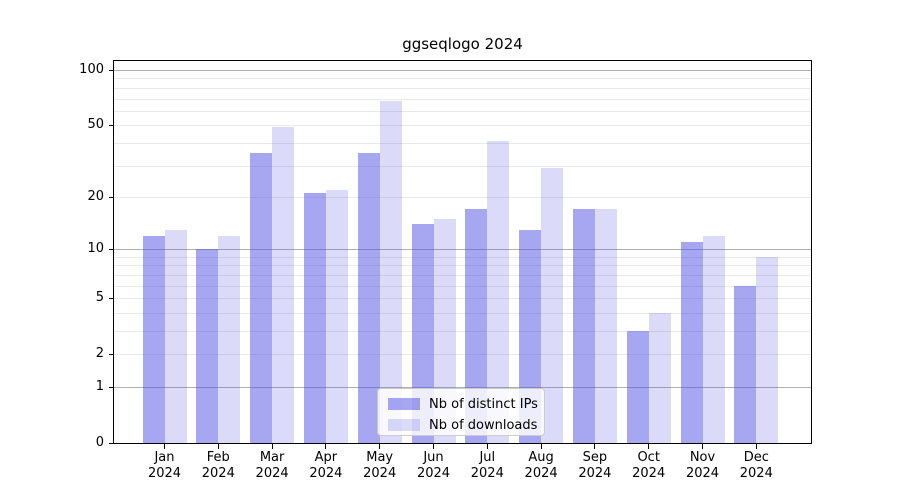 This screenshot has width=900, height=500. I want to click on bar-nov-distinct-ips, so click(691, 342).